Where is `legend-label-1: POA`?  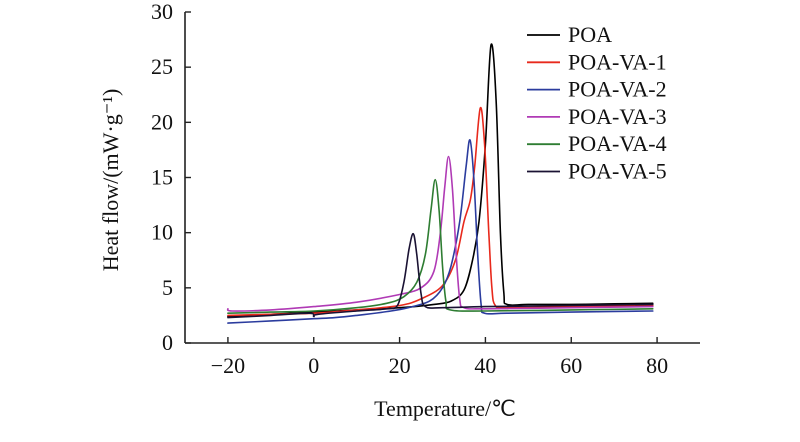
legend-label-1: POA is located at coordinates (590, 34).